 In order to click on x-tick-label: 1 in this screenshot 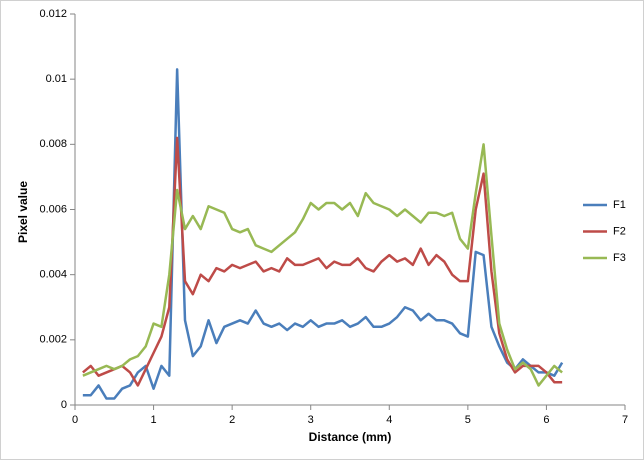, I will do `click(154, 420)`.